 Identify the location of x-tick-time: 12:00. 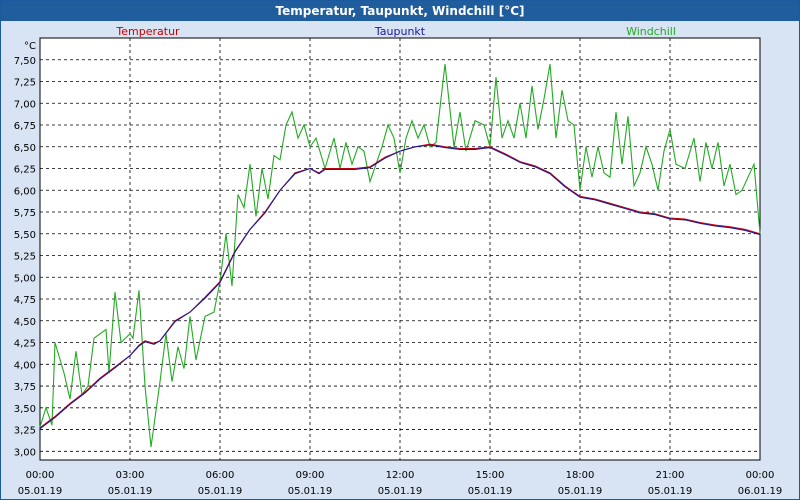
(400, 475).